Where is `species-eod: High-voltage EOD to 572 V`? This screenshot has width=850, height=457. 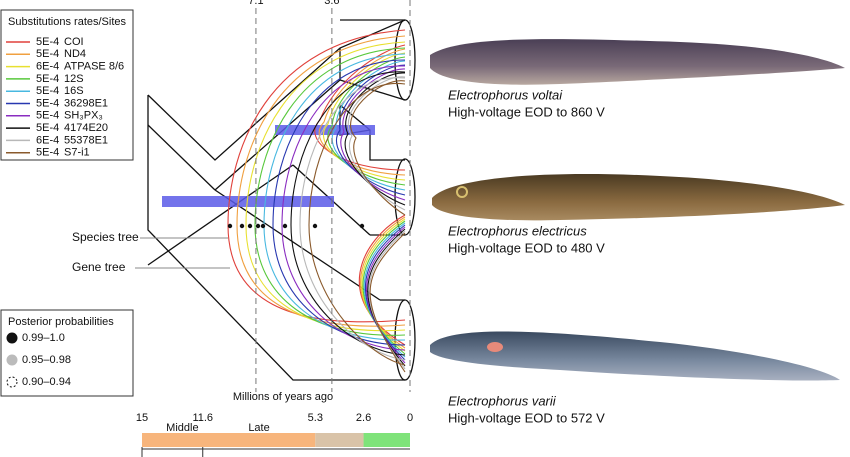 species-eod: High-voltage EOD to 572 V is located at coordinates (526, 417).